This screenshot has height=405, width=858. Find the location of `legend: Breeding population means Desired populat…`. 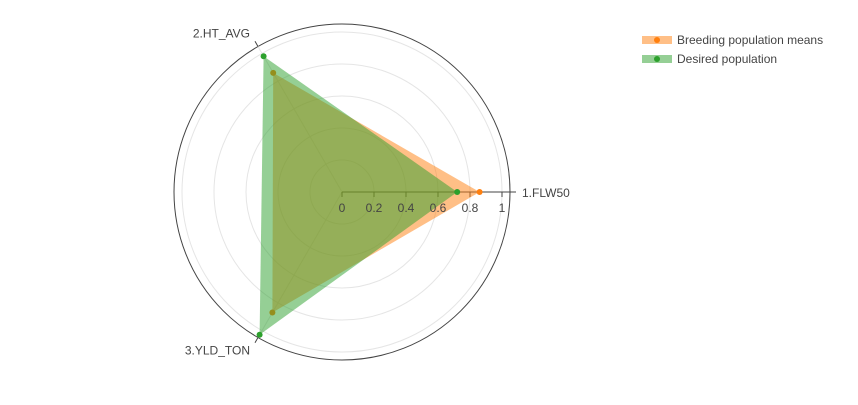

legend: Breeding population means Desired populat… is located at coordinates (732, 49).